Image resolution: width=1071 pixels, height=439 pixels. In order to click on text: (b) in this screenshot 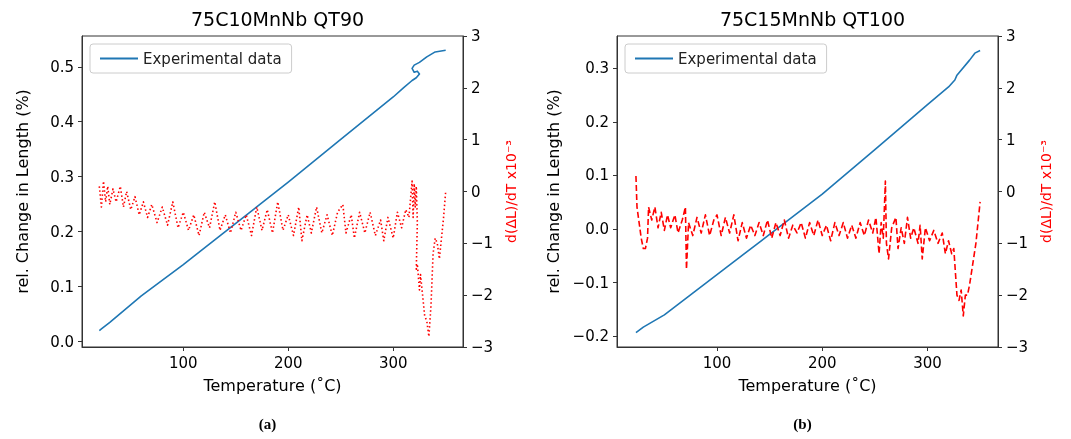, I will do `click(802, 424)`.